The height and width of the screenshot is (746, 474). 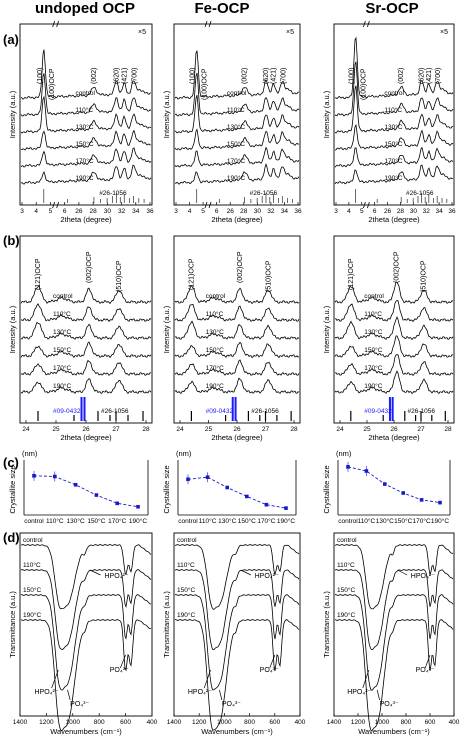 What do you see at coordinates (391, 8) in the screenshot?
I see `column-header: Sr-OCP` at bounding box center [391, 8].